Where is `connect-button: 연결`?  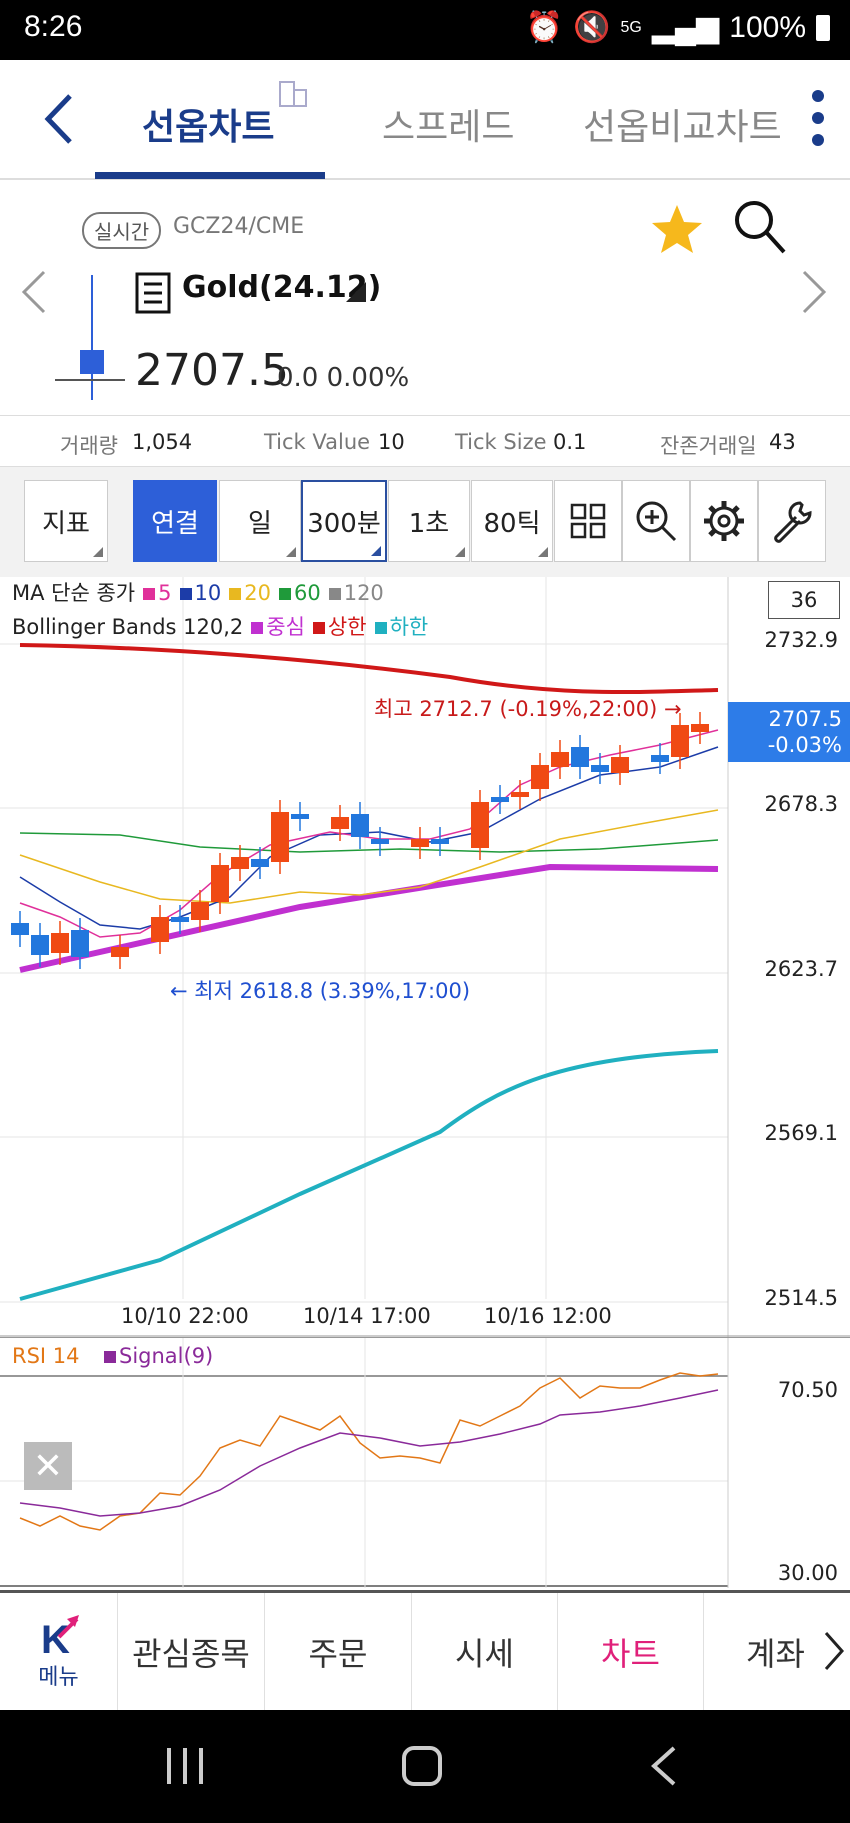
connect-button: 연결 is located at coordinates (175, 521).